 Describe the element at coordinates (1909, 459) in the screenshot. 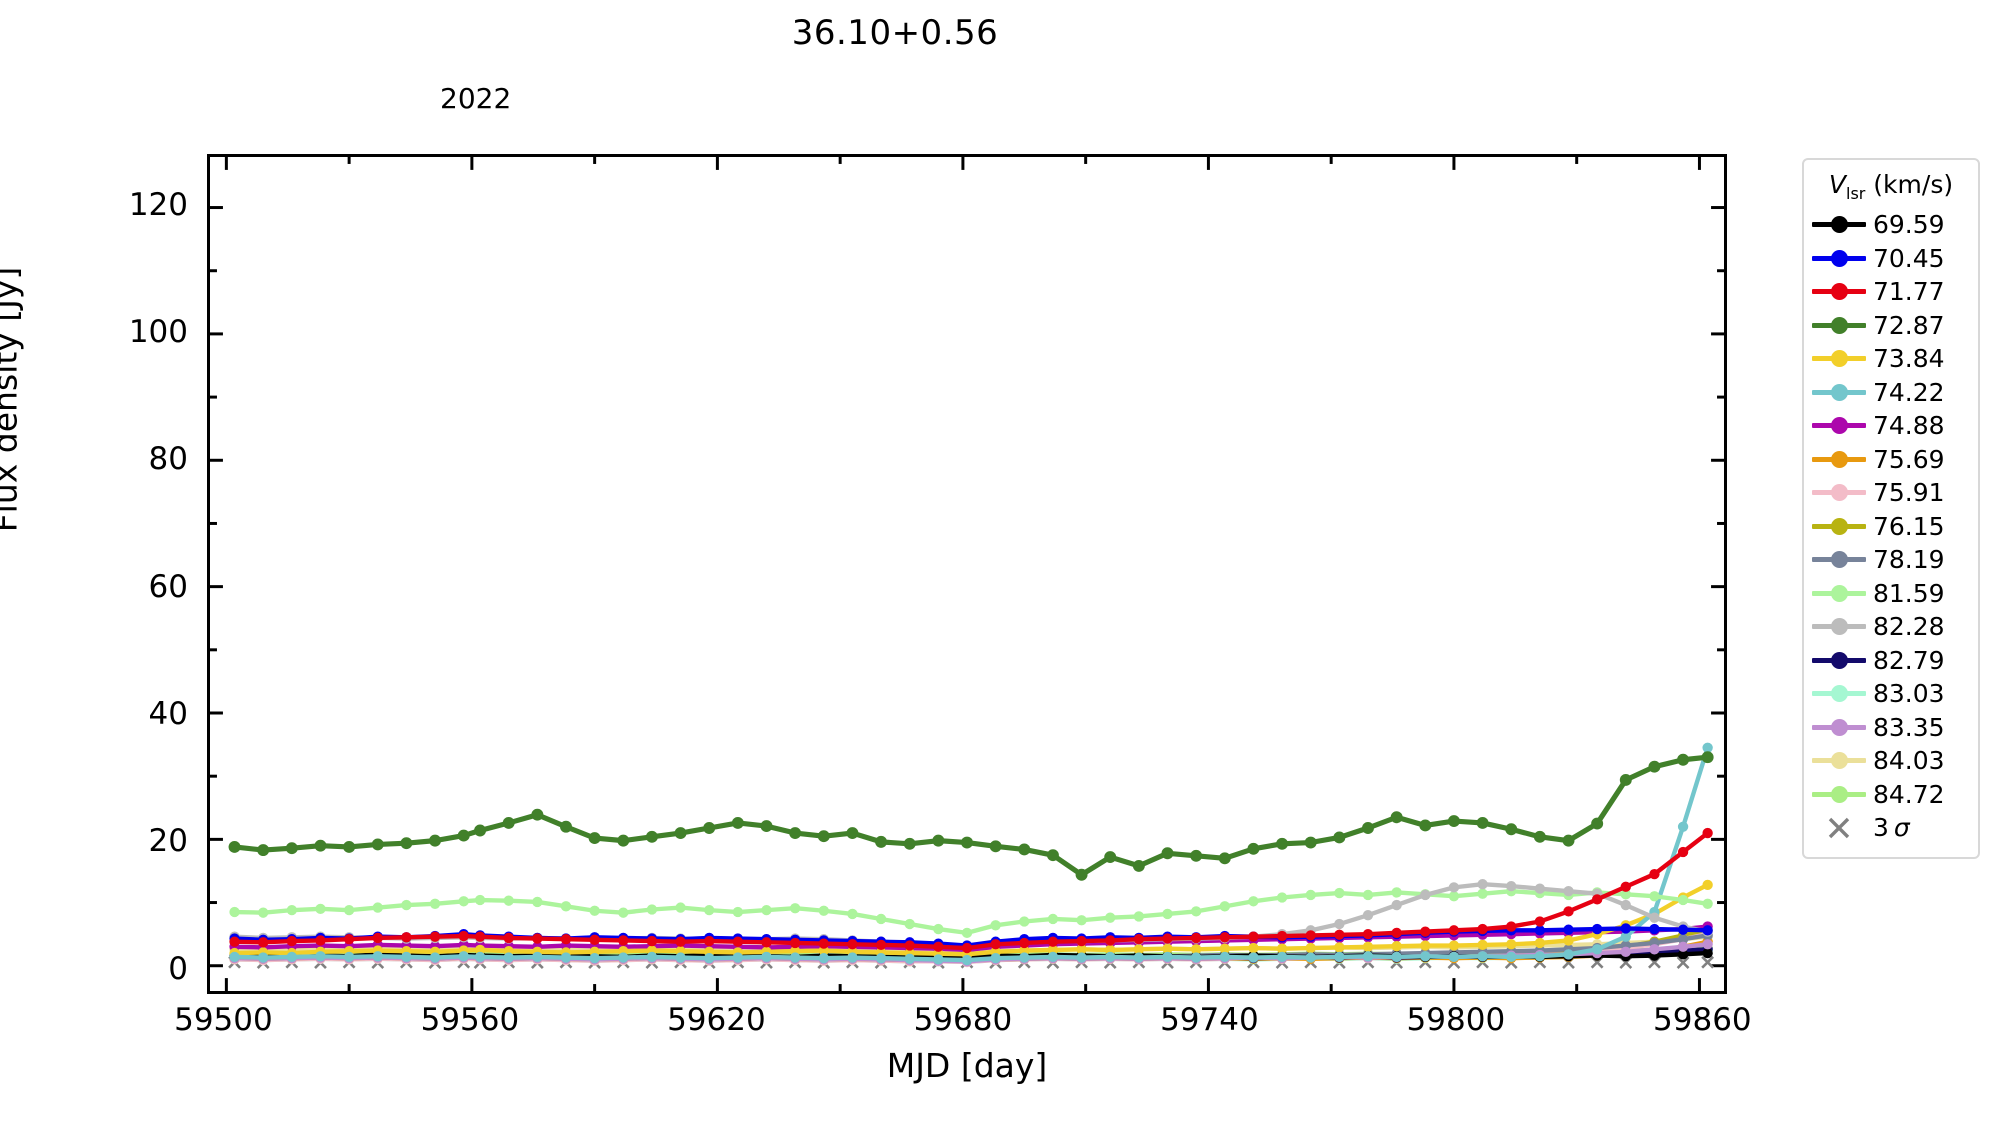

I see `legend-item-label: 75.69` at that location.